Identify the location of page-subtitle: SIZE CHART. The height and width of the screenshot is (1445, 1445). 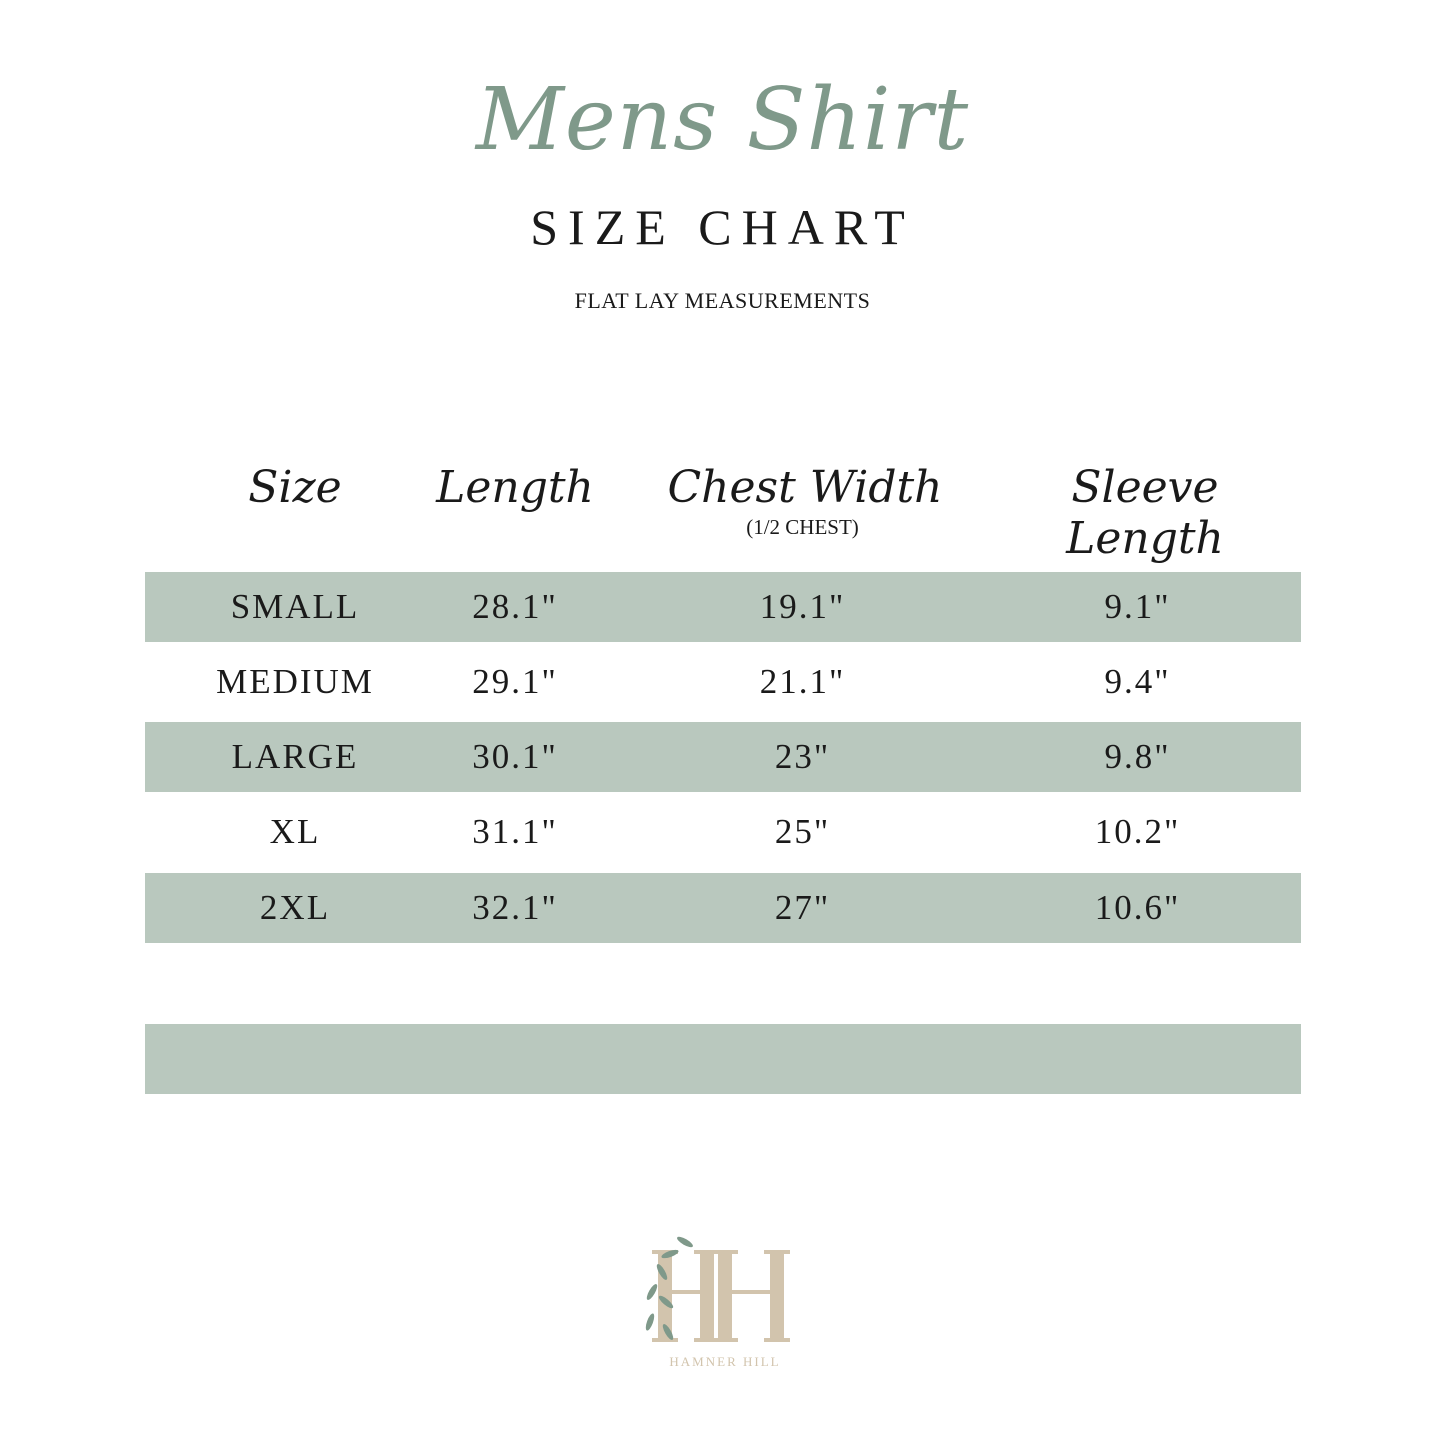
(722, 227).